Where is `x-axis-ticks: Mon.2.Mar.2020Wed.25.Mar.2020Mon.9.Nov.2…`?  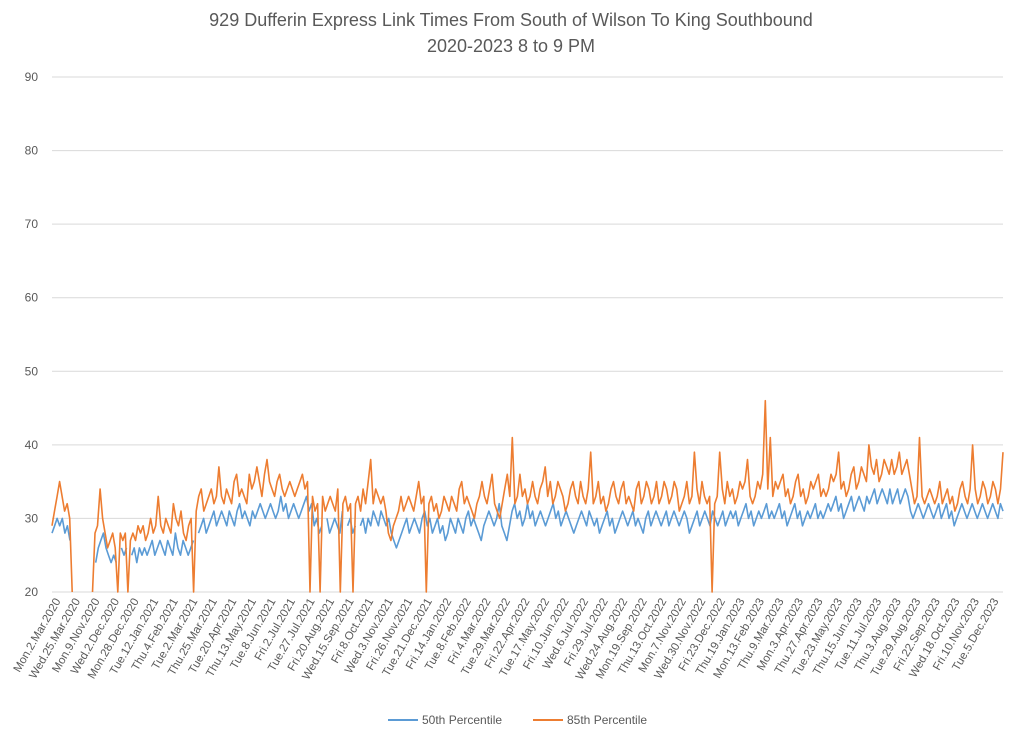 x-axis-ticks: Mon.2.Mar.2020Wed.25.Mar.2020Mon.9.Nov.2… is located at coordinates (507, 639).